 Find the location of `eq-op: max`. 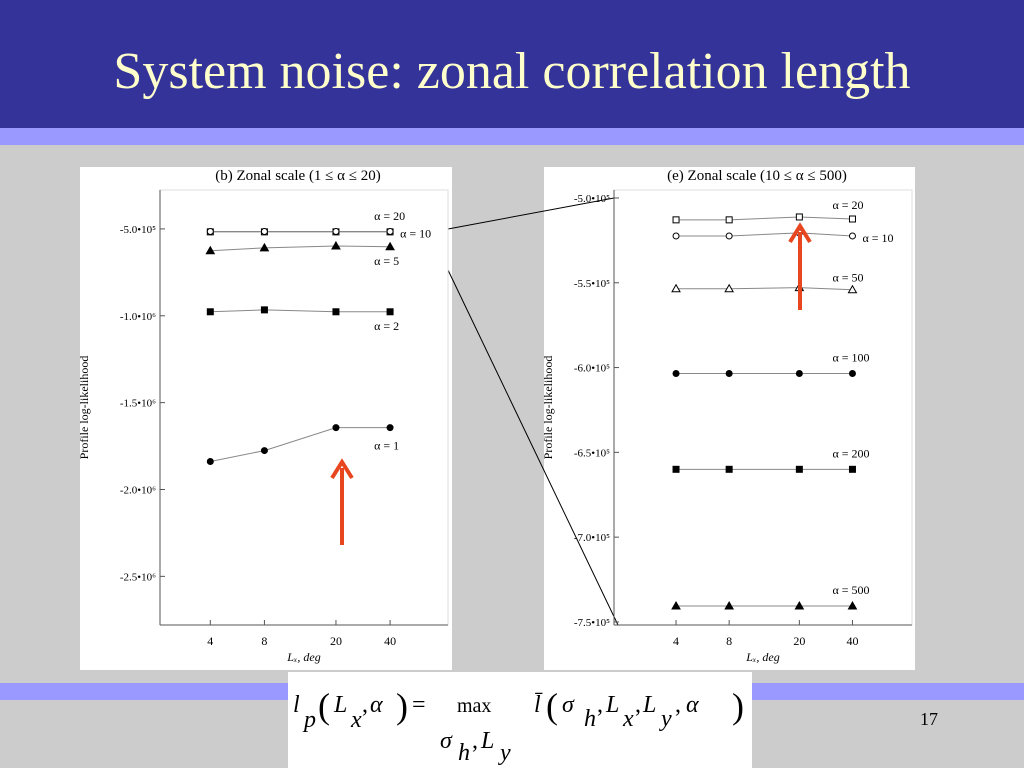

eq-op: max is located at coordinates (474, 706).